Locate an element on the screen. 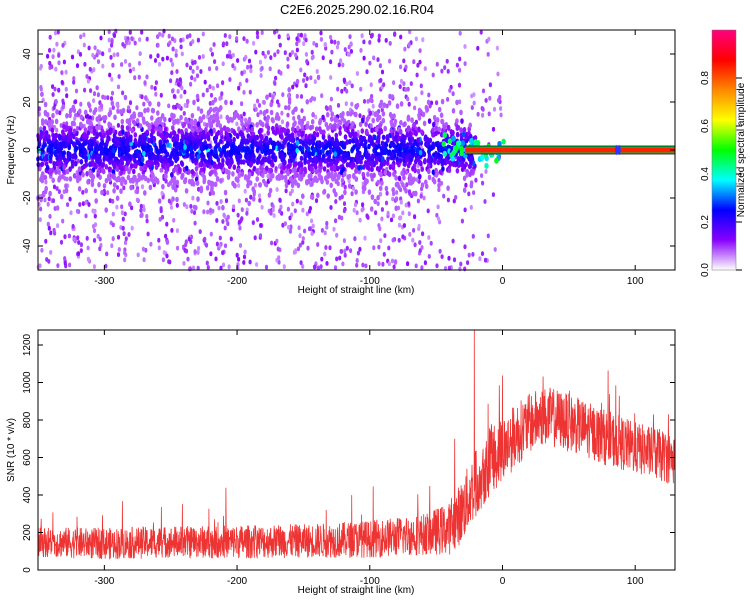 Image resolution: width=750 pixels, height=605 pixels. colorbar-tick-label: 0.6 is located at coordinates (705, 126).